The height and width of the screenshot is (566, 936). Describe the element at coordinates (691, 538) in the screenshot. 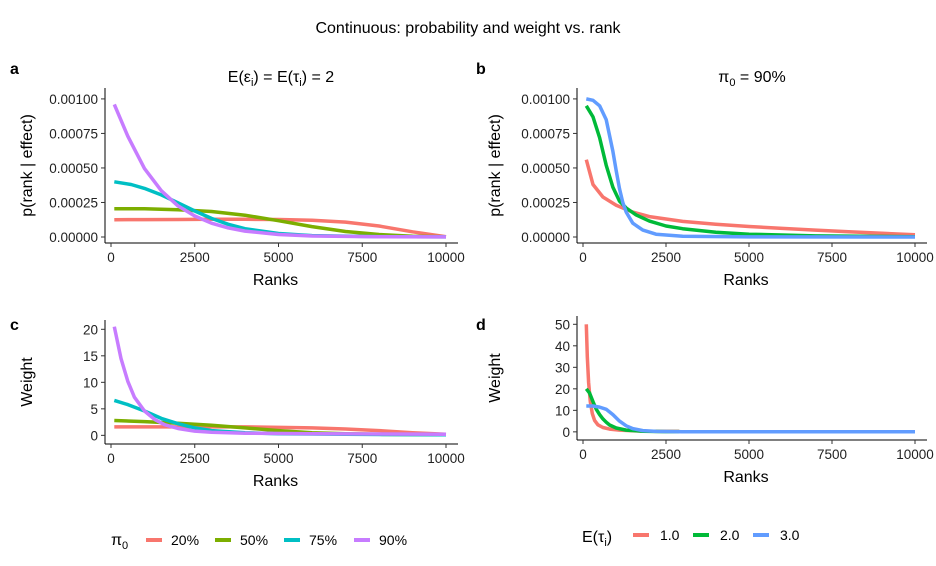

I see `legend-etau: E(τi) 1.0 2.0 3.0` at that location.